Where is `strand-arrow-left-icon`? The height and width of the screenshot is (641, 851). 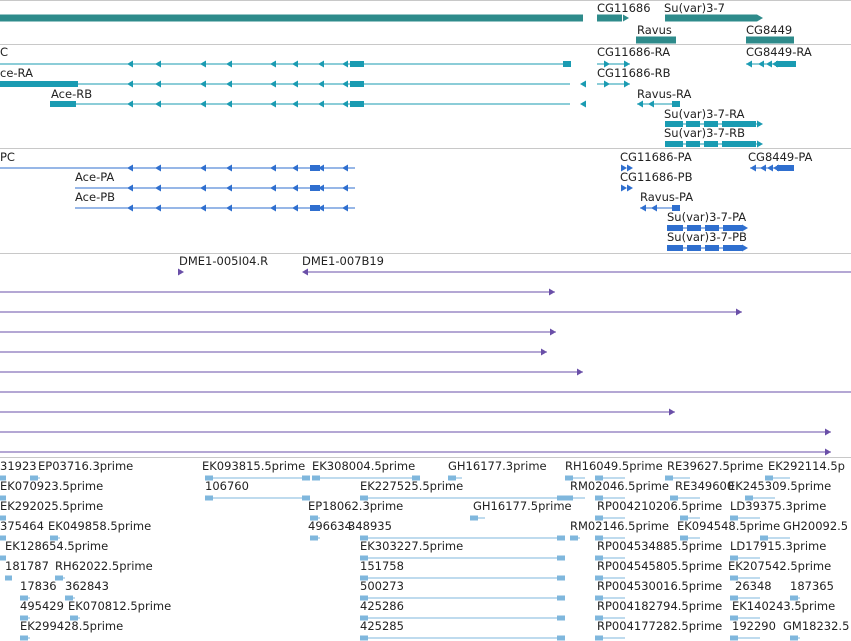
strand-arrow-left-icon is located at coordinates (345, 168).